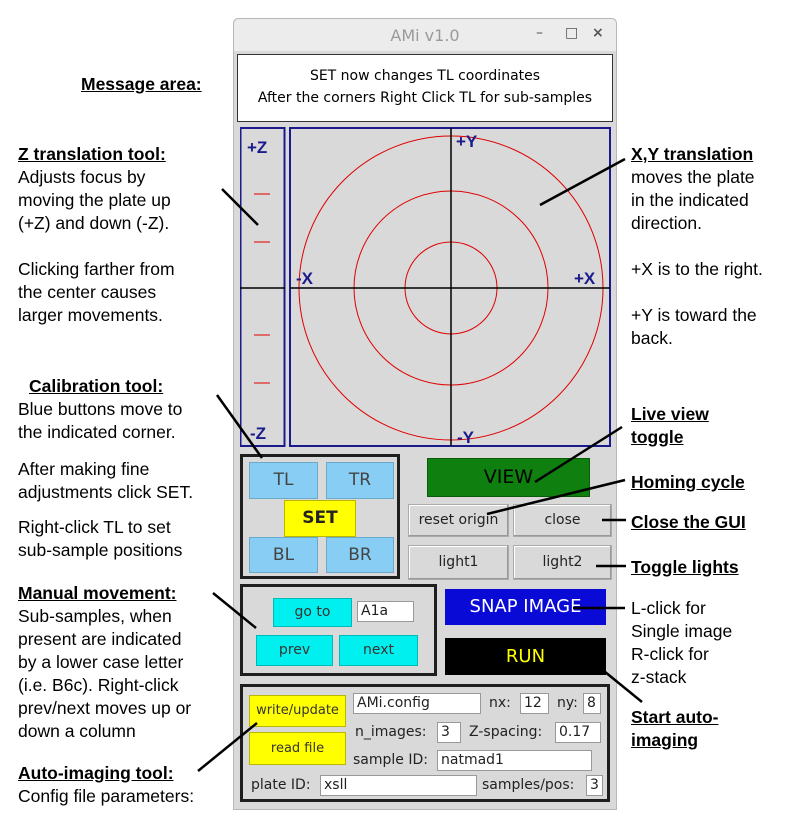 The width and height of the screenshot is (795, 819). Describe the element at coordinates (378, 650) in the screenshot. I see `next-button: next` at that location.